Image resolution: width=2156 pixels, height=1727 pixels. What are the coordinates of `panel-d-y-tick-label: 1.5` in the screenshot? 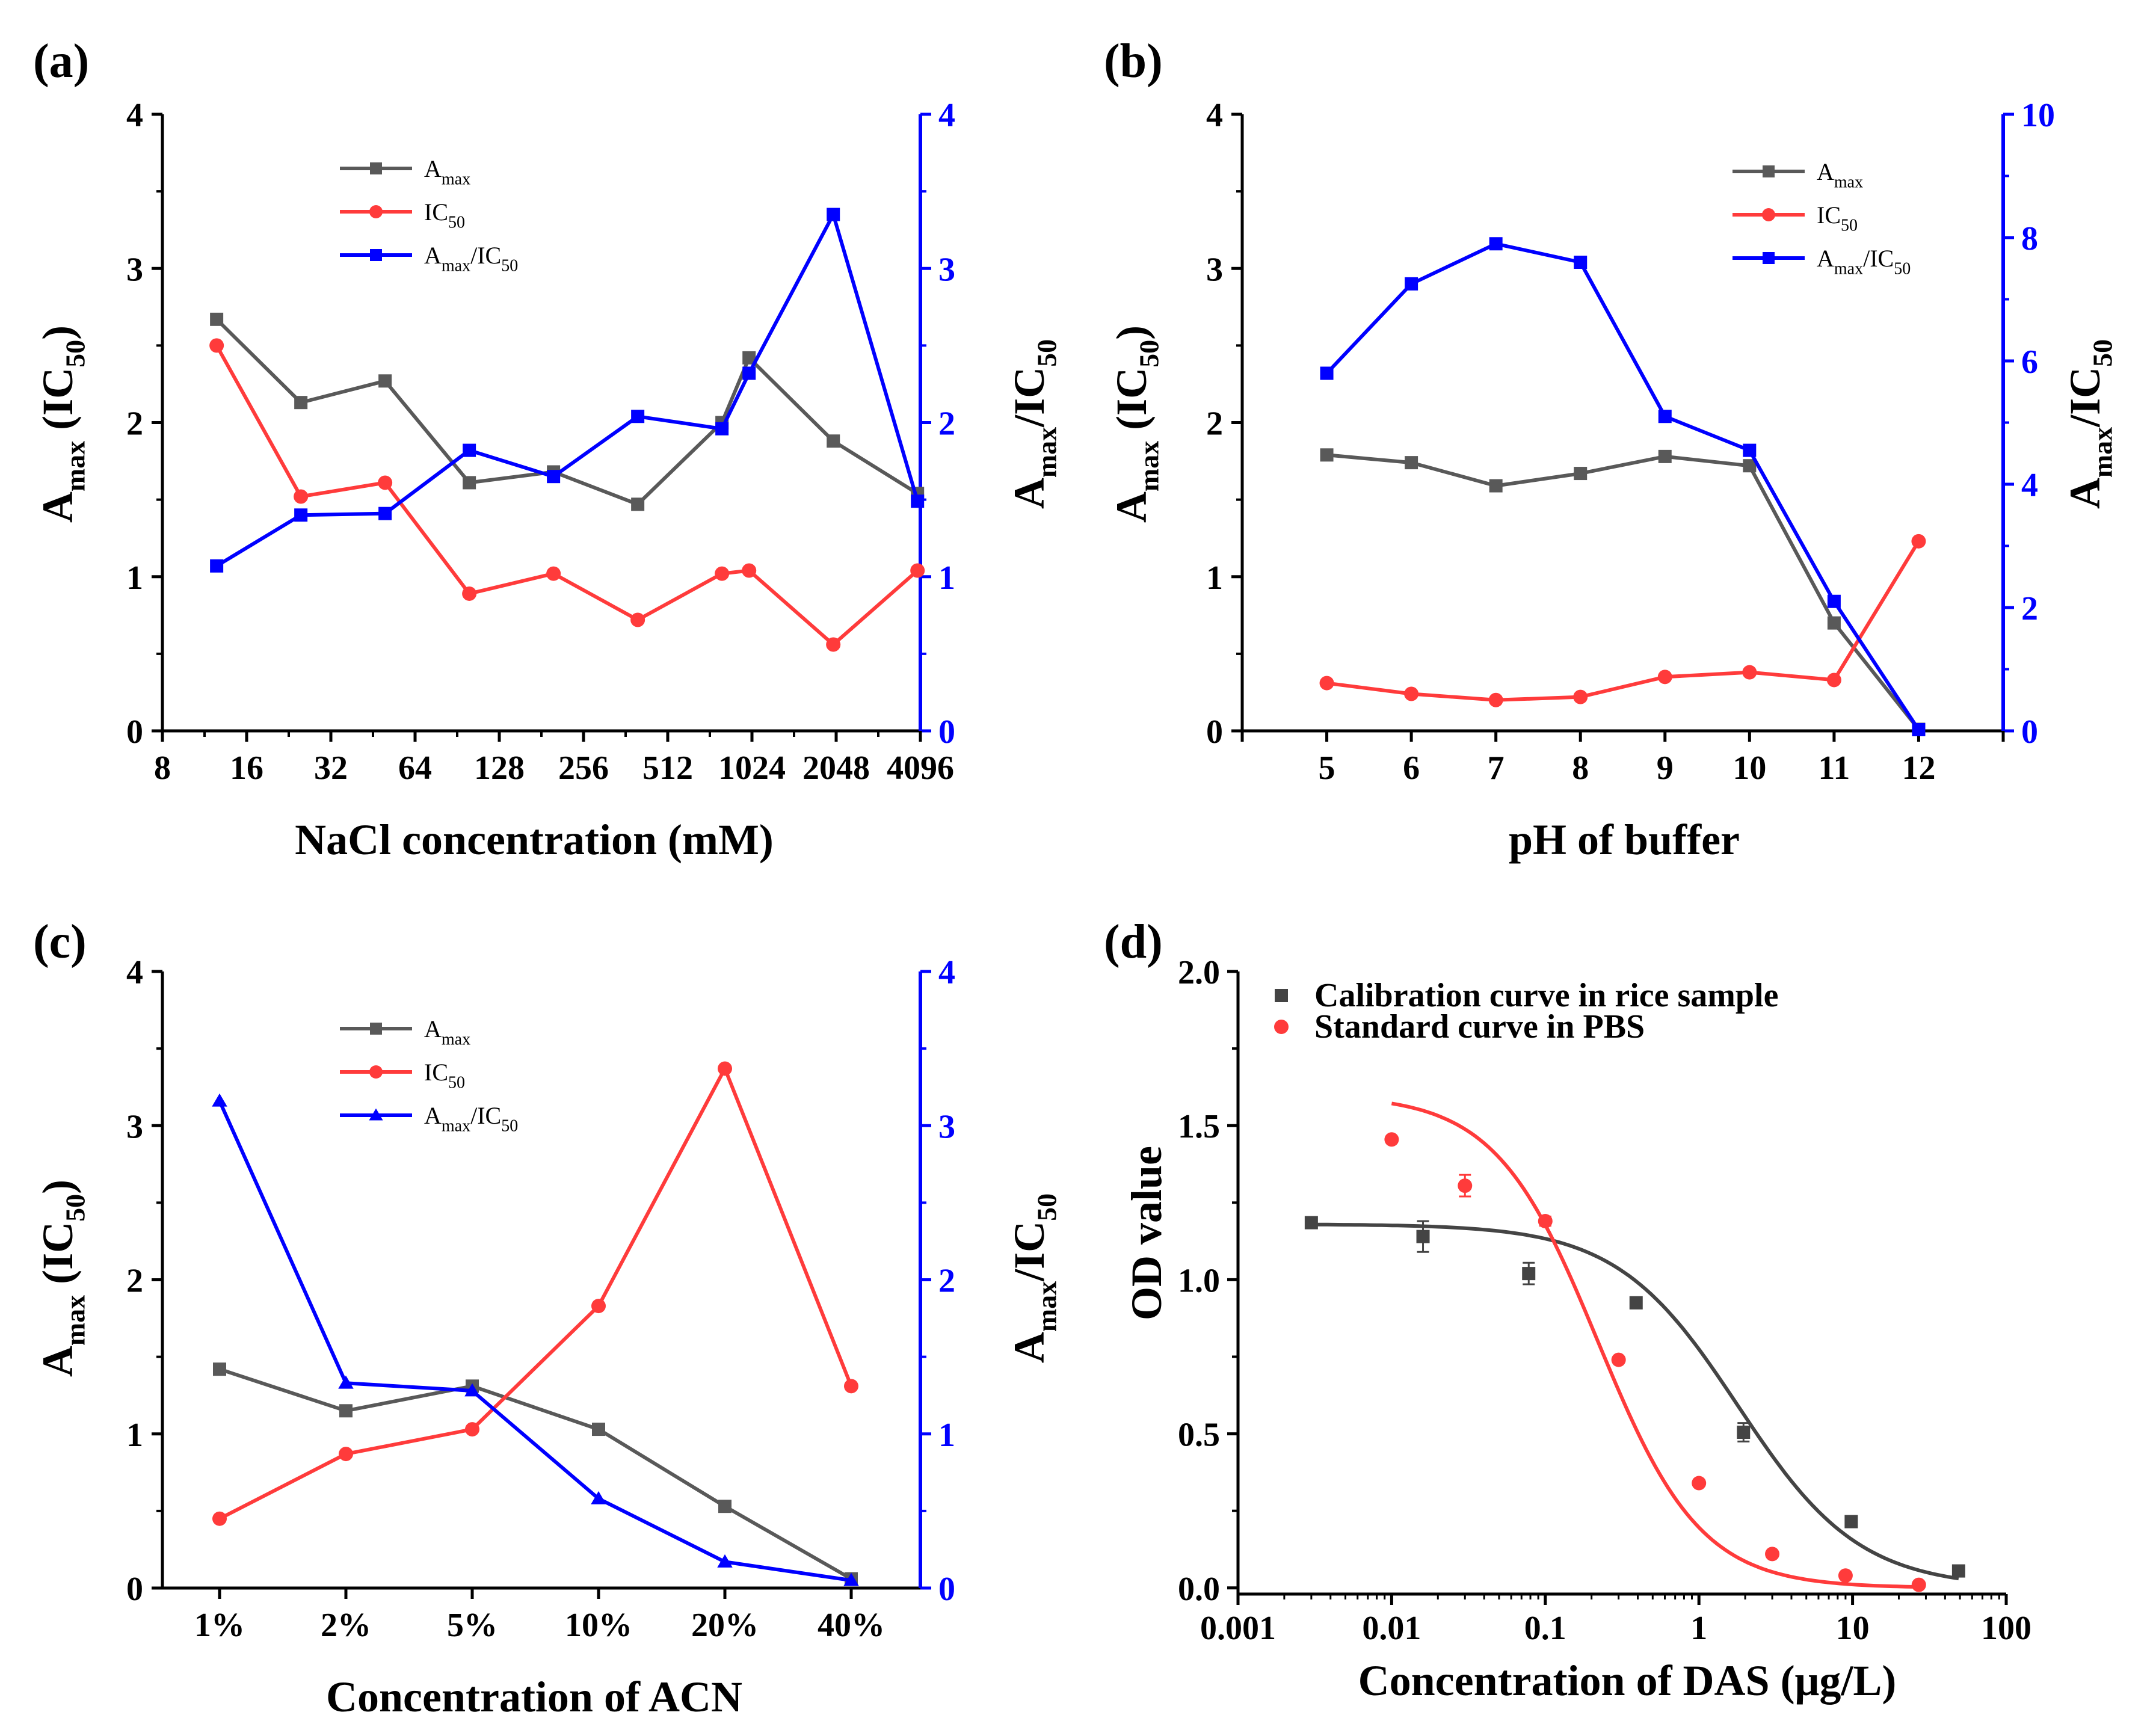 It's located at (1199, 1126).